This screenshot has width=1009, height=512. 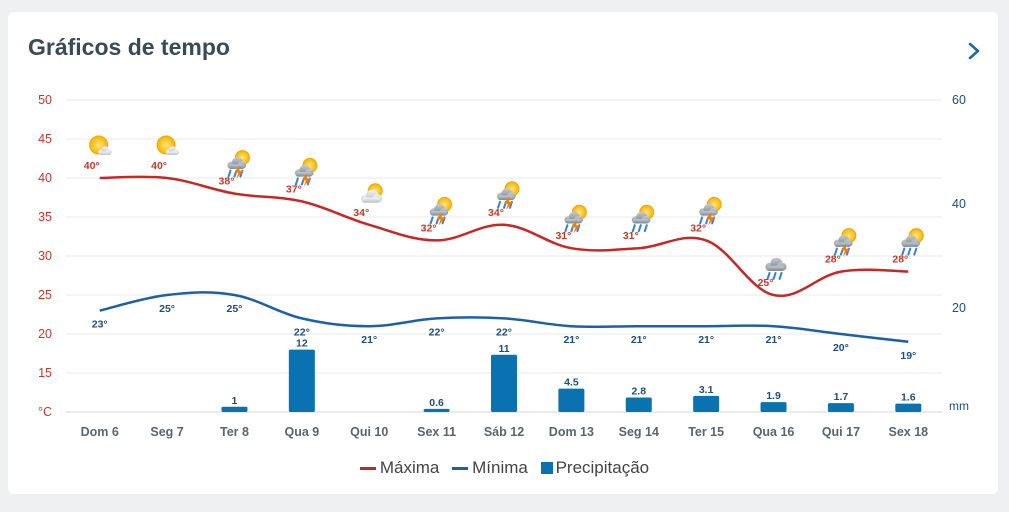 What do you see at coordinates (100, 432) in the screenshot?
I see `x-tick-label: Dom 6` at bounding box center [100, 432].